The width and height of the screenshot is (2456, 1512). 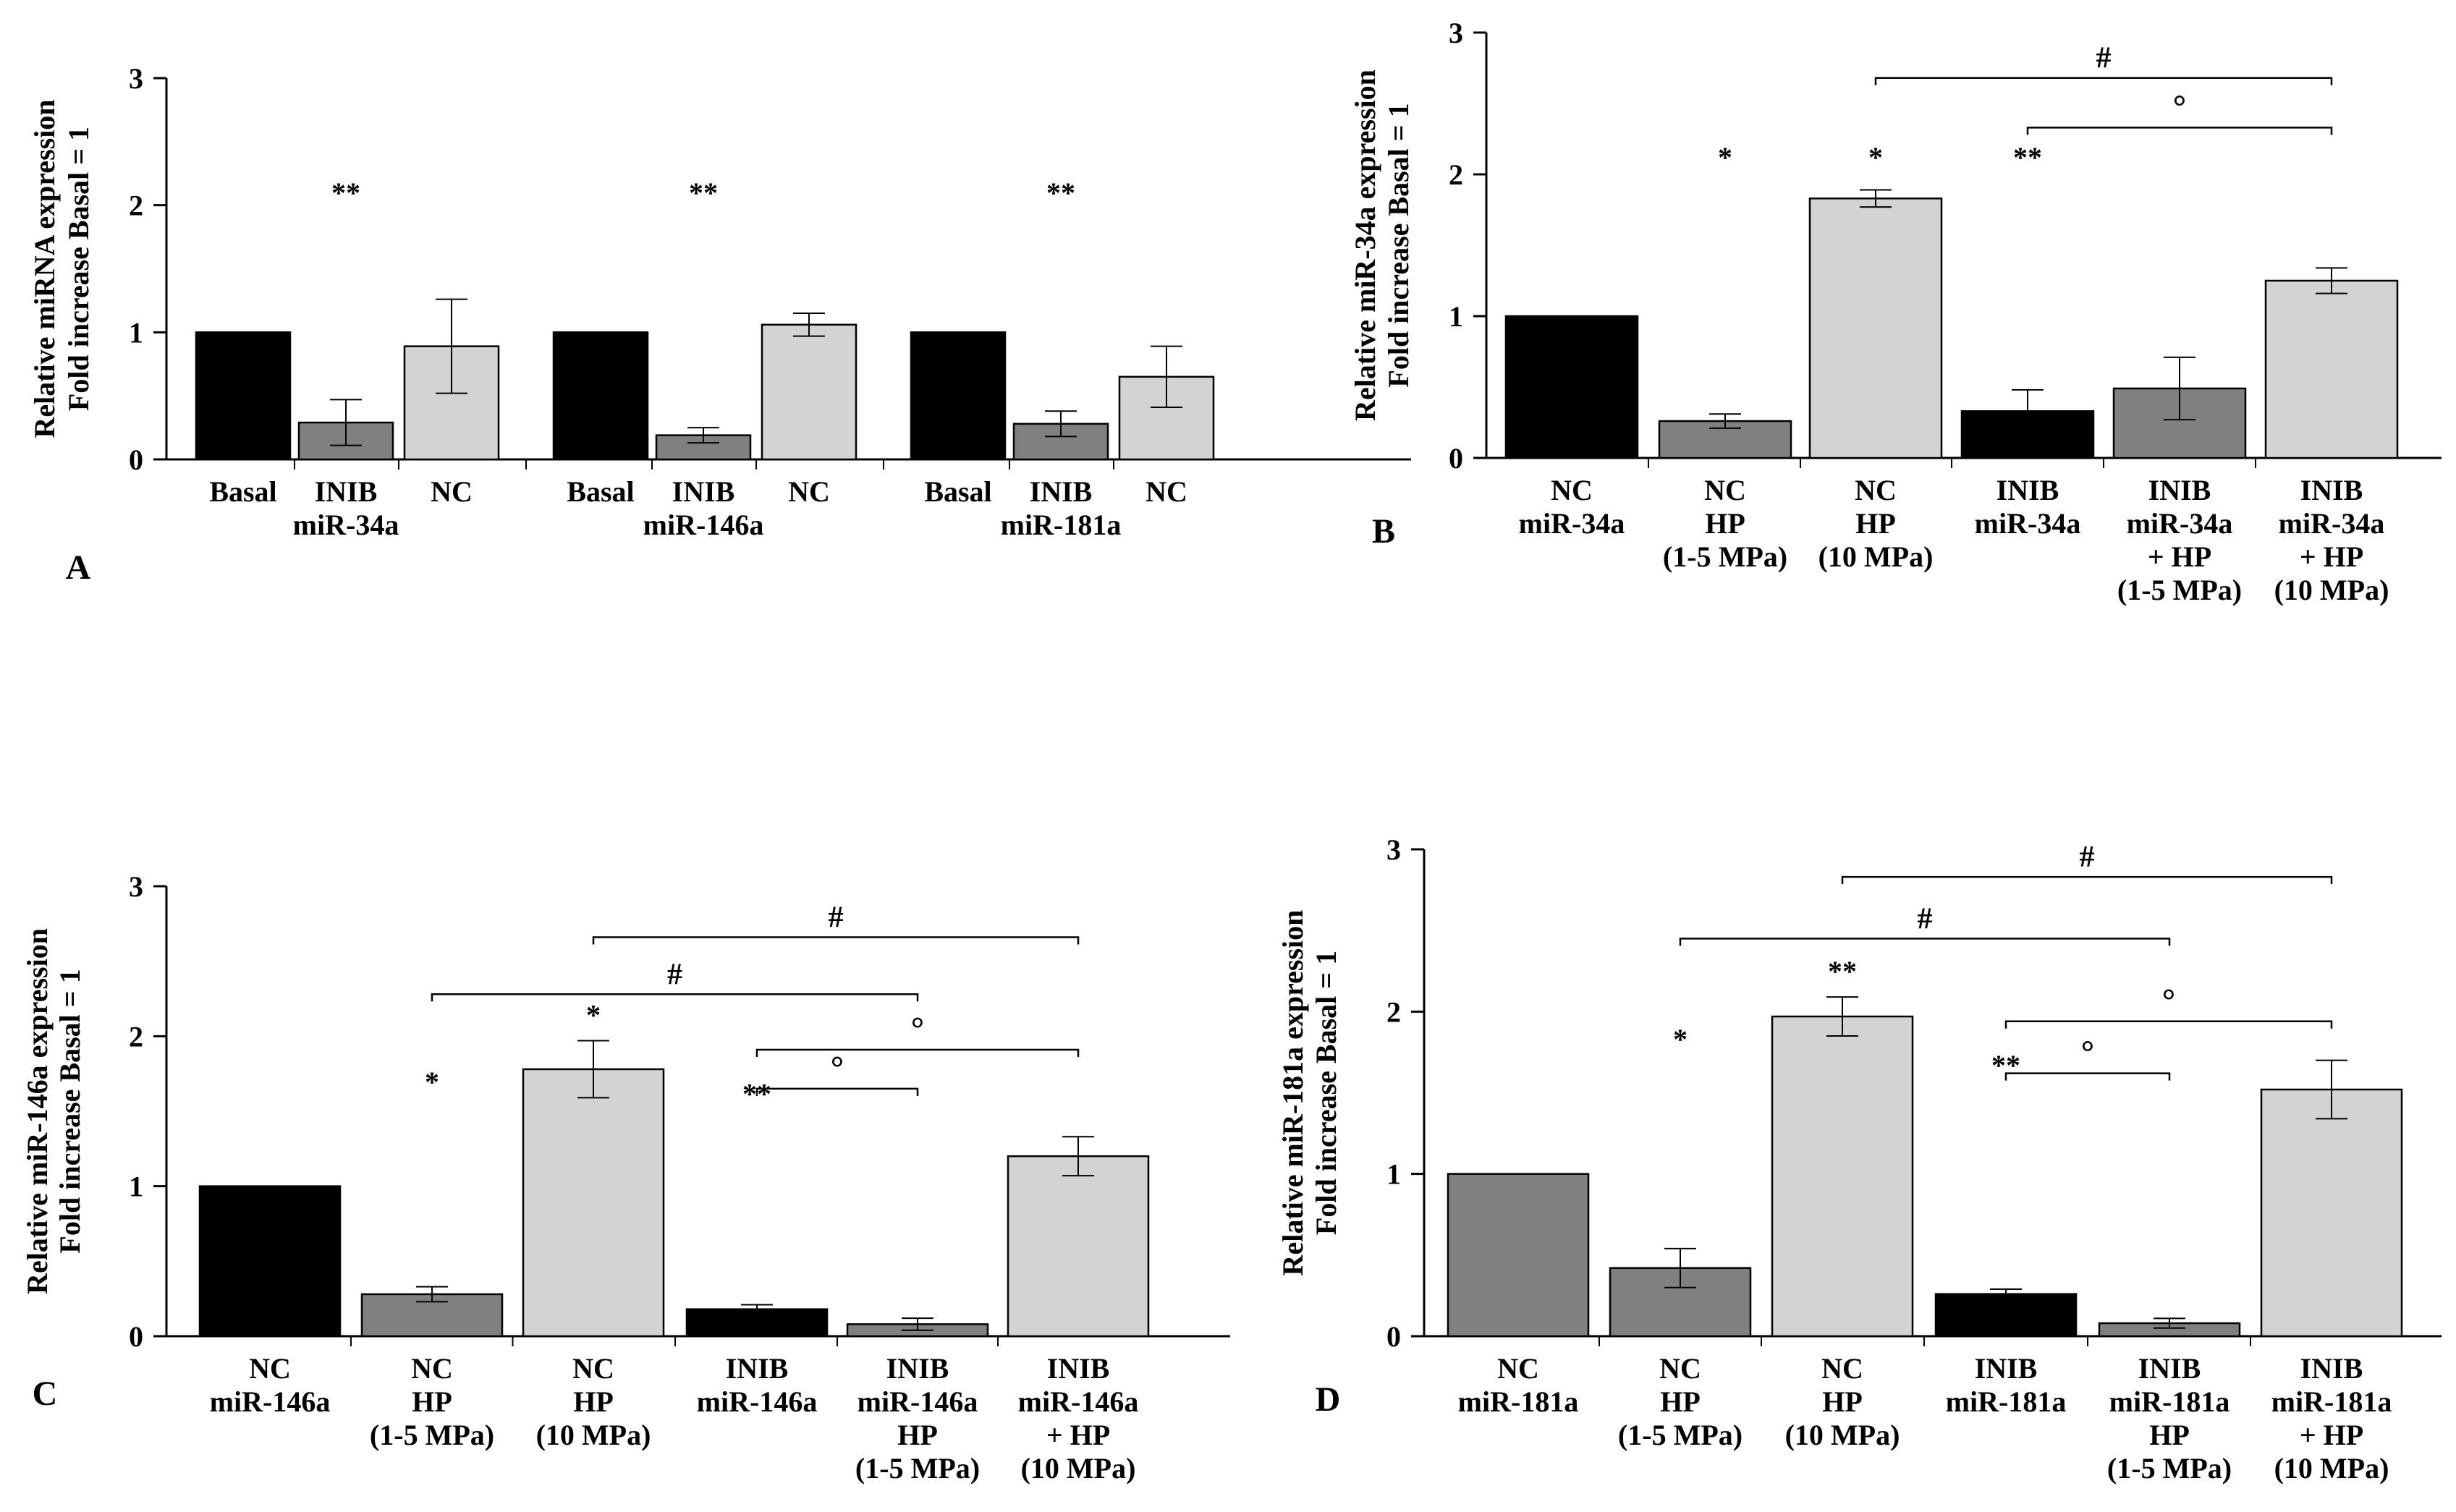 I want to click on significance-marker: **, so click(x=703, y=193).